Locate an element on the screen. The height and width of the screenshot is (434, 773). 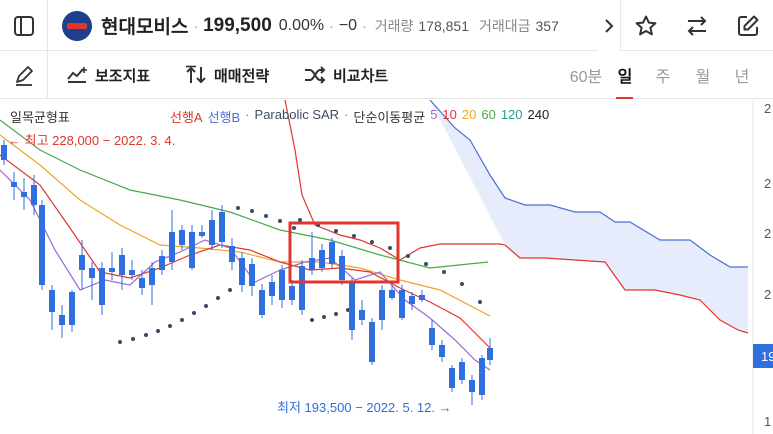
expand-info-button is located at coordinates (609, 25).